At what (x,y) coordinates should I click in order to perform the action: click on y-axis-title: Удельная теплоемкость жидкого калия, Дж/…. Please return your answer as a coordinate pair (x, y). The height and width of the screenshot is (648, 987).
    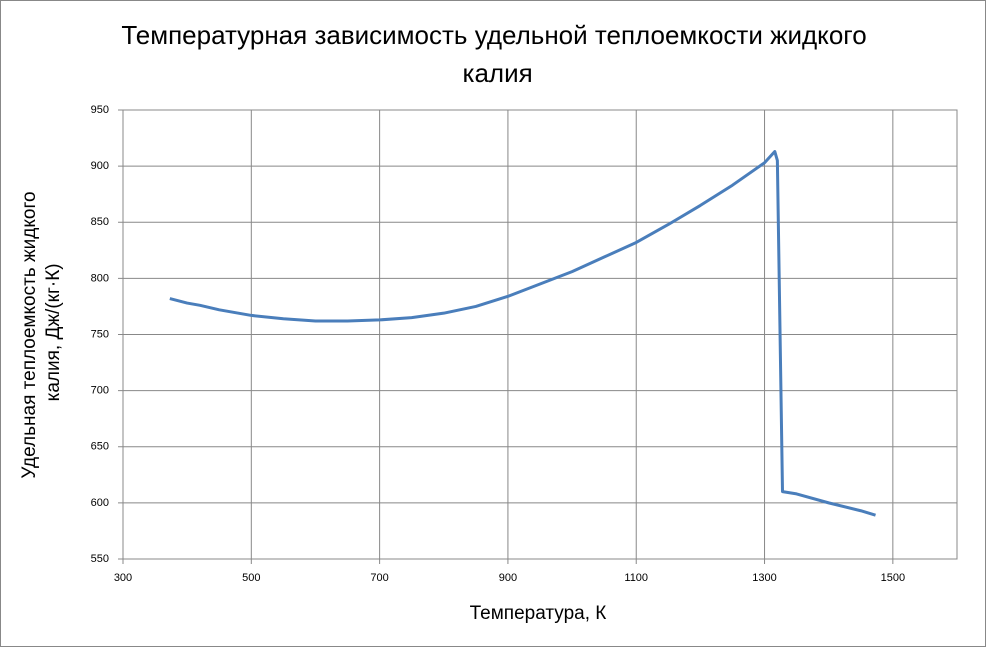
    Looking at the image, I should click on (41, 334).